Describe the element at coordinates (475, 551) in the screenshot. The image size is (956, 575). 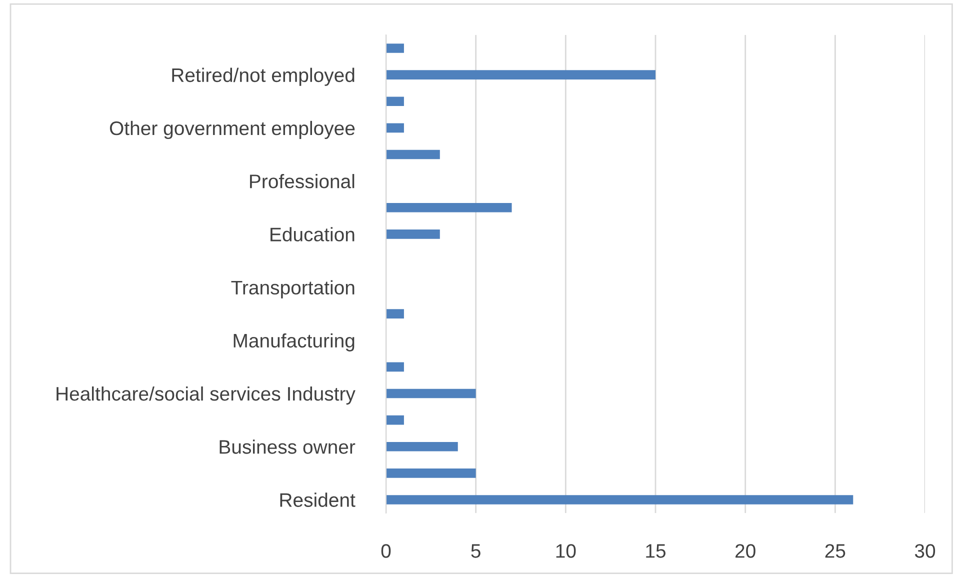
I see `x-tick-label: 5` at that location.